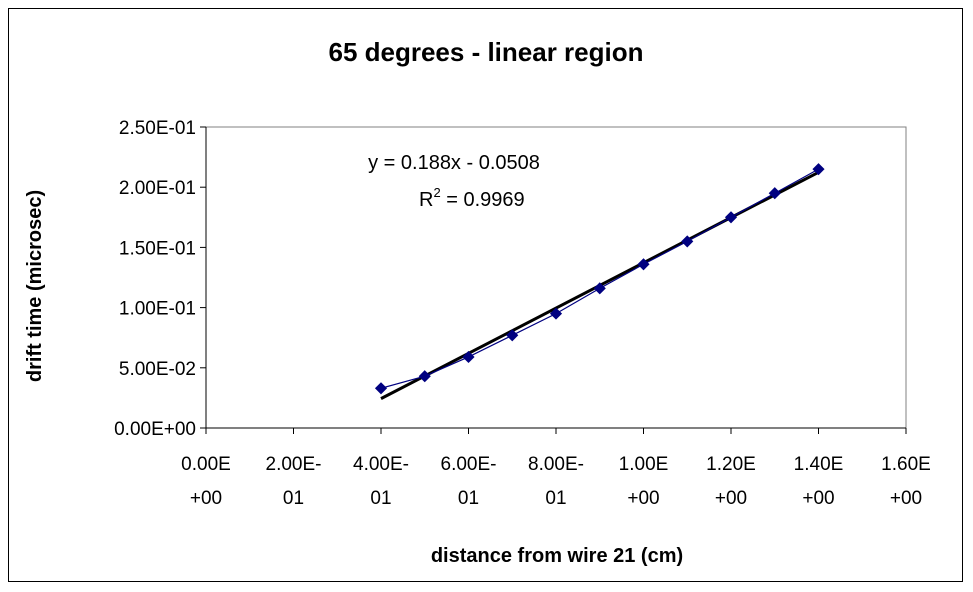 The image size is (973, 592). Describe the element at coordinates (731, 464) in the screenshot. I see `x-tick-label: 1.20E` at that location.